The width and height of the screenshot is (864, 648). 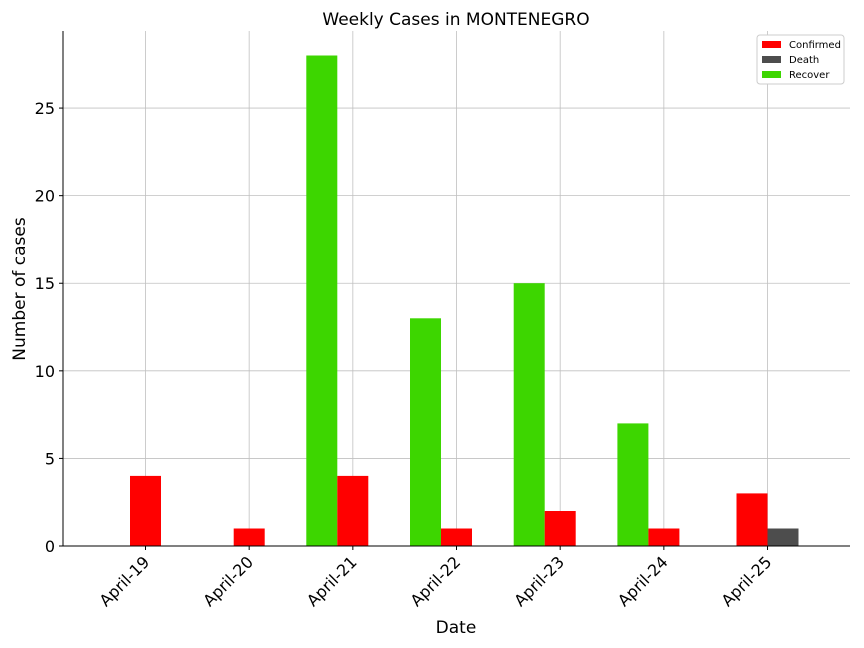 What do you see at coordinates (539, 581) in the screenshot?
I see `x-tick-label: April-23` at bounding box center [539, 581].